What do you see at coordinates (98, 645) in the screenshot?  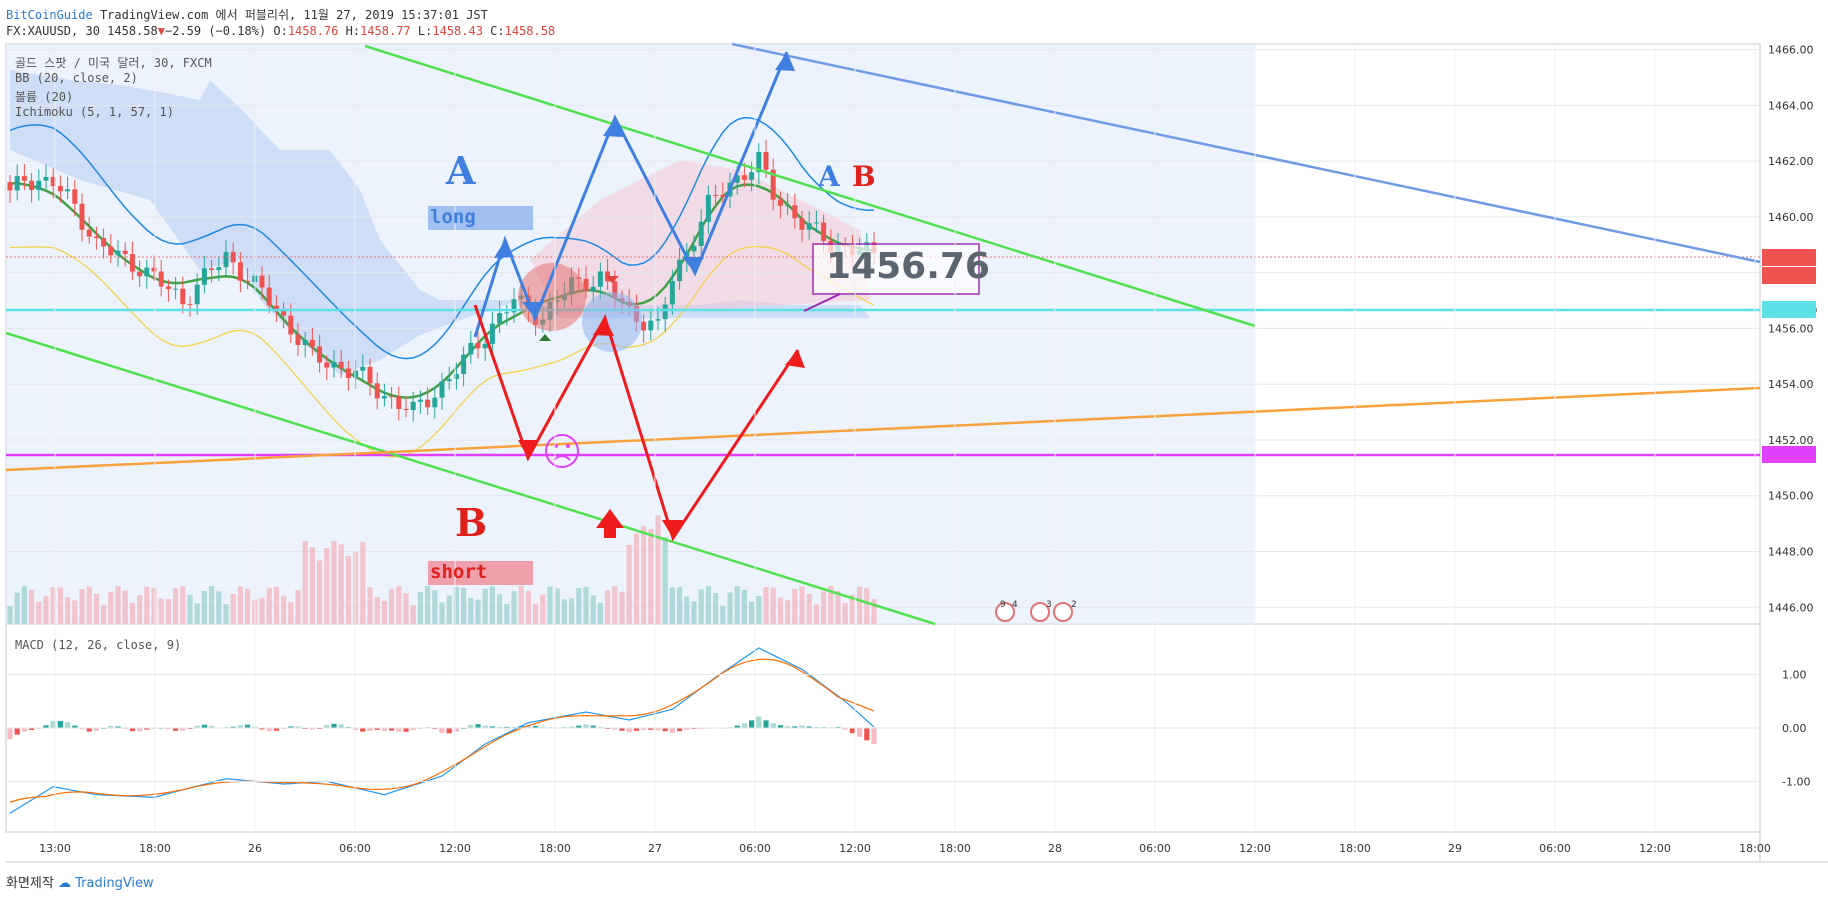 I see `macd-indicator: MACD (12, 26, close, 9)` at bounding box center [98, 645].